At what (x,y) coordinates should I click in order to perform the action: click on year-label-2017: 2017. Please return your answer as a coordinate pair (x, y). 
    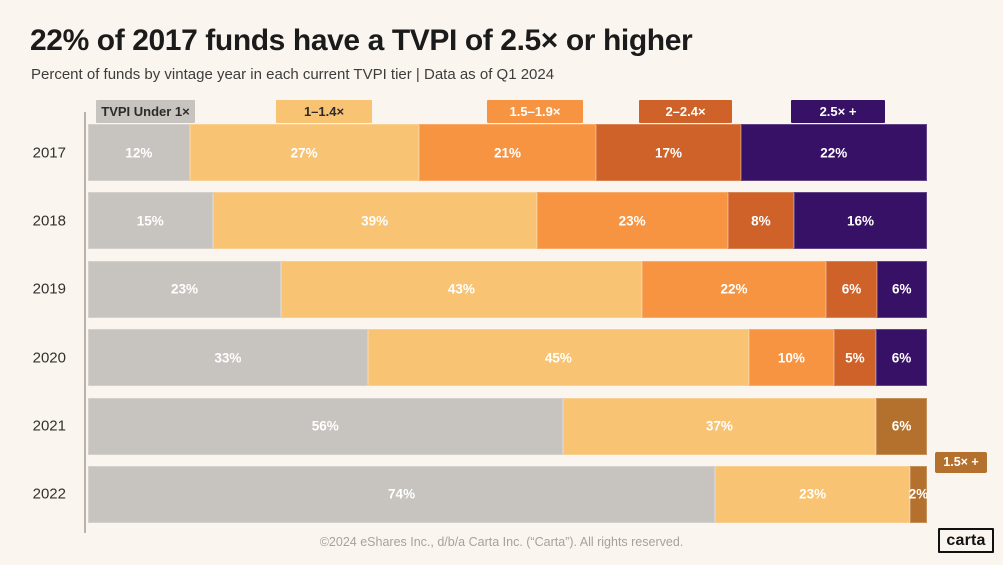
    Looking at the image, I should click on (49, 152).